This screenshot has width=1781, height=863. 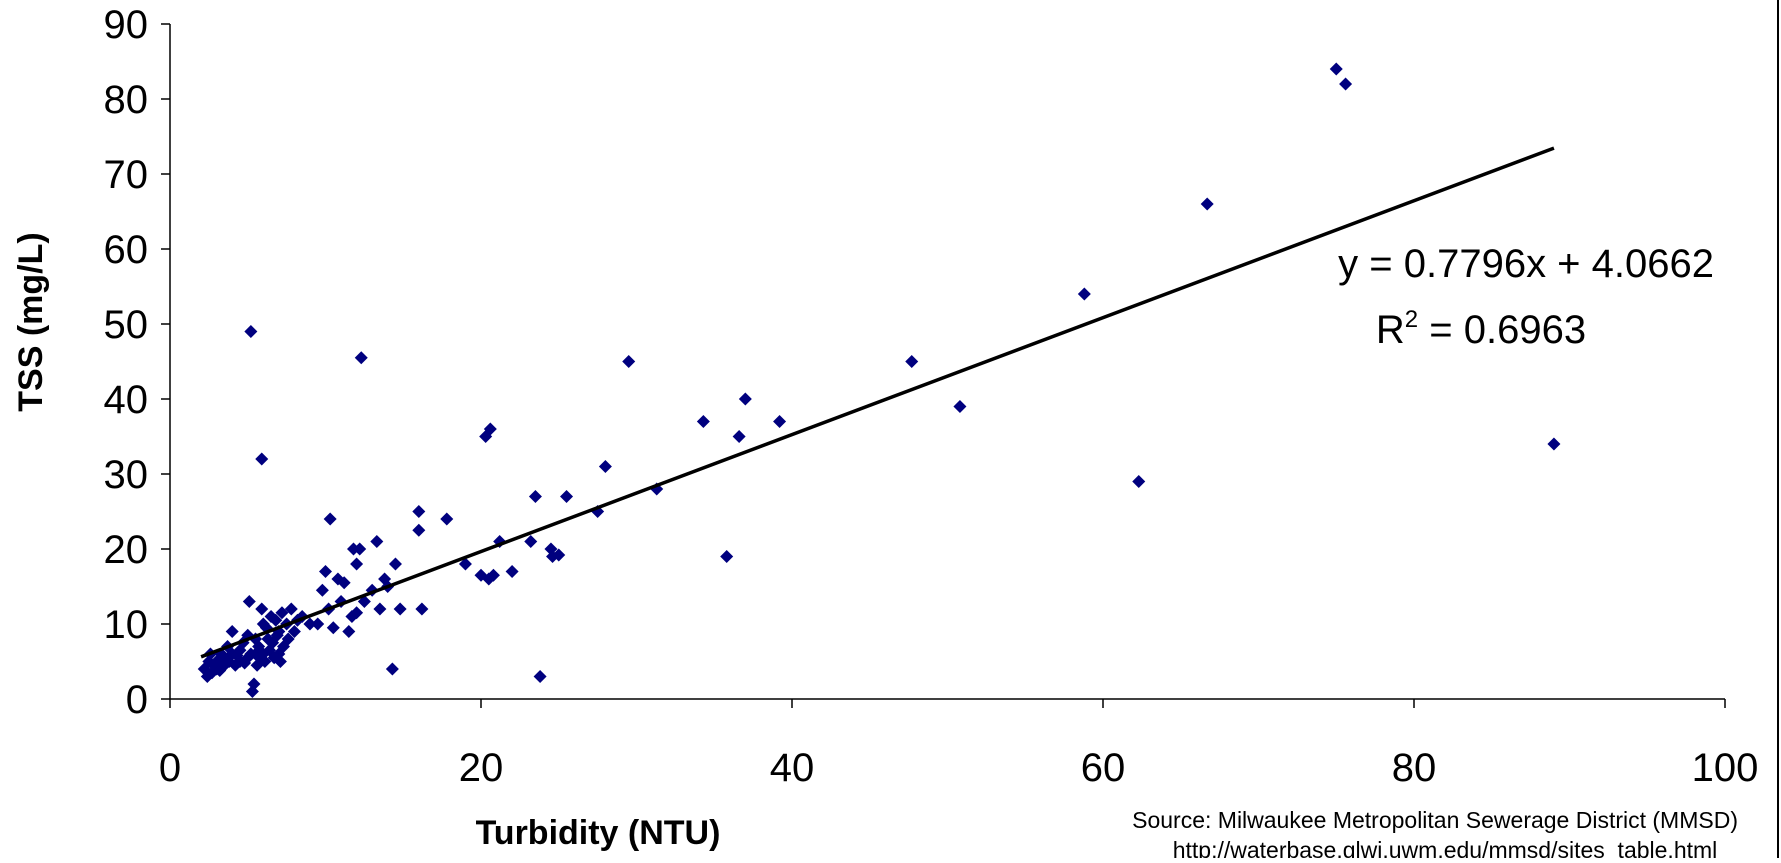 I want to click on y-tick-label: 70, so click(x=126, y=175).